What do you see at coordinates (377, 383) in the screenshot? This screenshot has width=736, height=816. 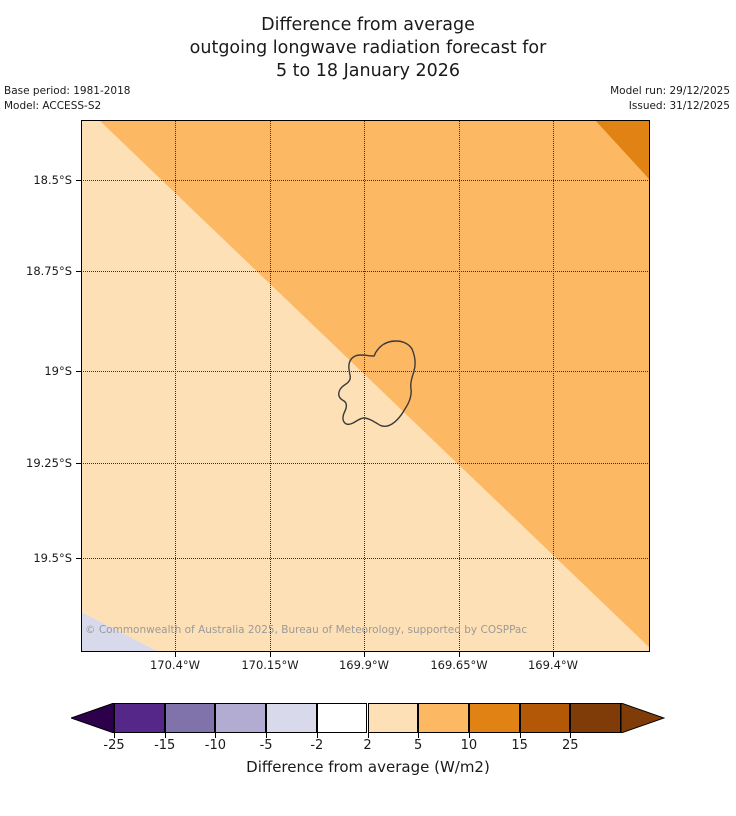 I see `niue-coastline` at bounding box center [377, 383].